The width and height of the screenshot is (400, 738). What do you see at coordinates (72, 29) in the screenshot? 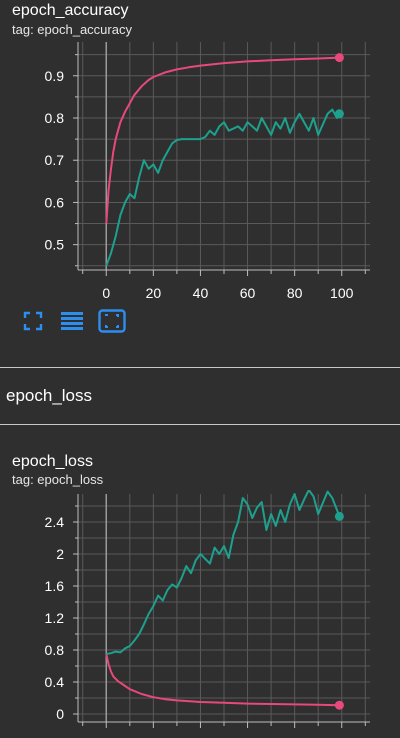
I see `chart-tag: tag: epoch_accuracy` at bounding box center [72, 29].